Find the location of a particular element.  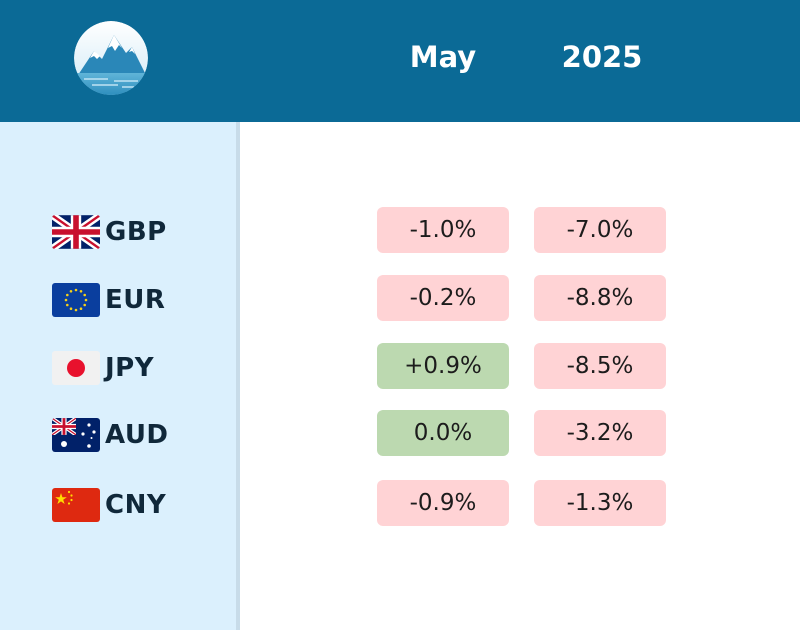

currency-code: JPY is located at coordinates (130, 368).